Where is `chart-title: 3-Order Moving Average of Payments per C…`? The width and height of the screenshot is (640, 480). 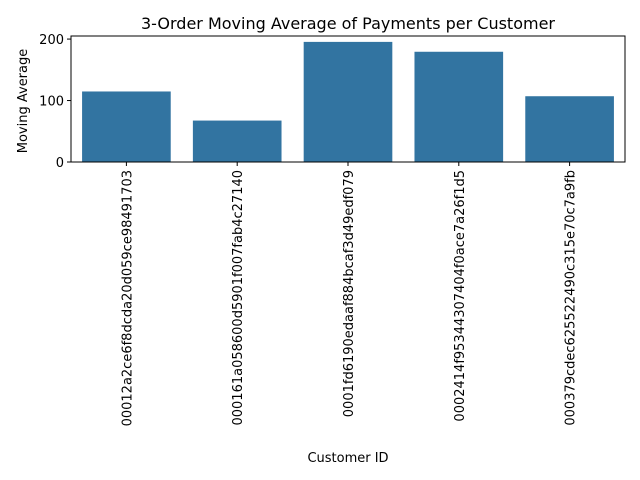
chart-title: 3-Order Moving Average of Payments per C… is located at coordinates (348, 23).